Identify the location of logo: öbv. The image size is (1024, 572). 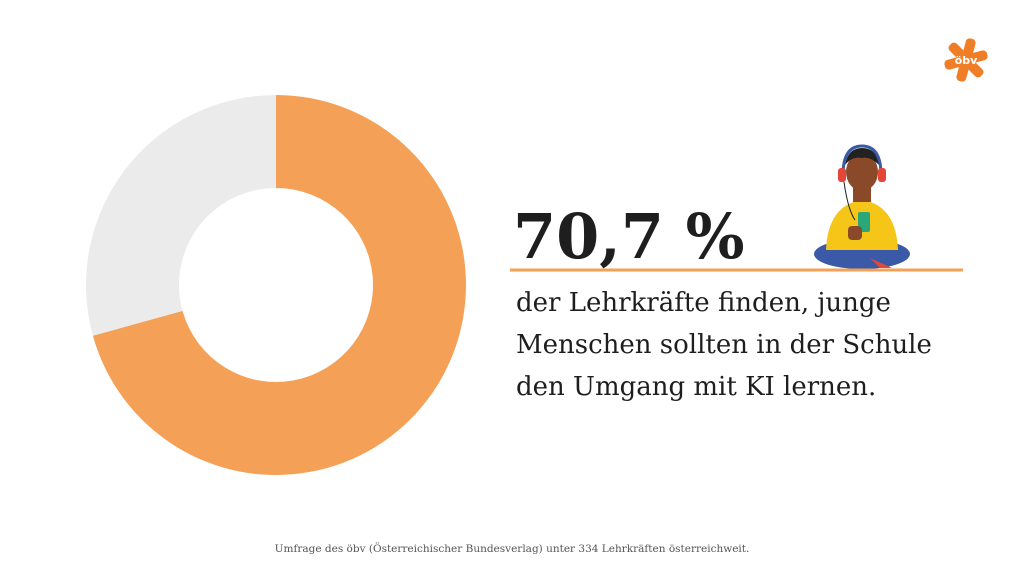
(966, 60).